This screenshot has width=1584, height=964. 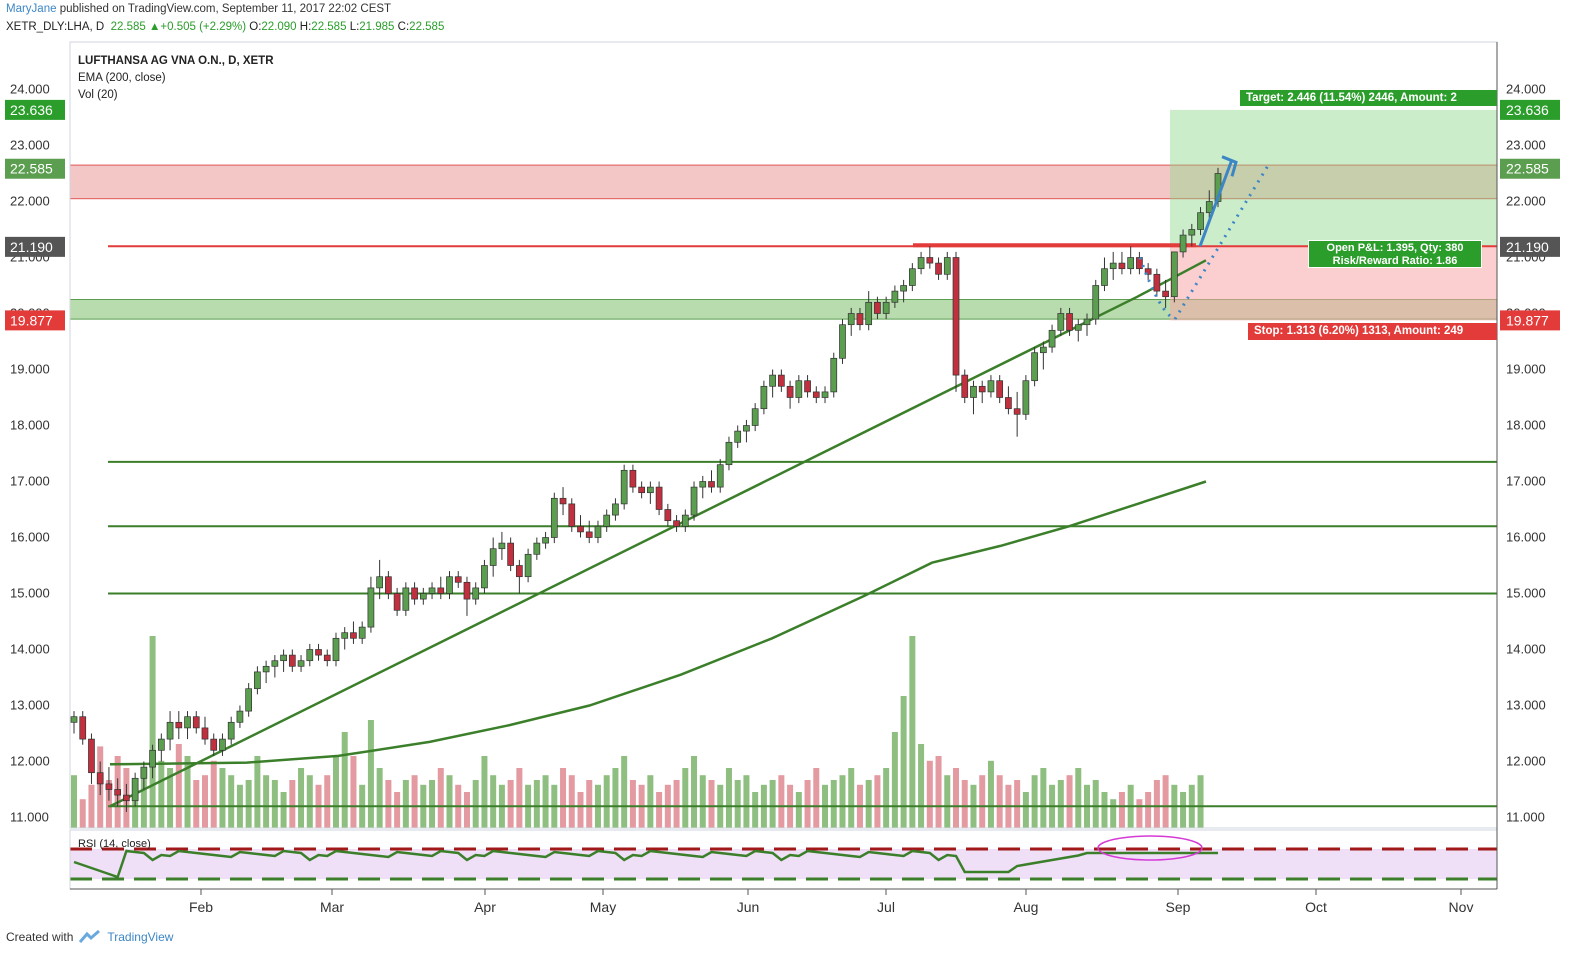 I want to click on price-label-right: 19.877, so click(x=1527, y=320).